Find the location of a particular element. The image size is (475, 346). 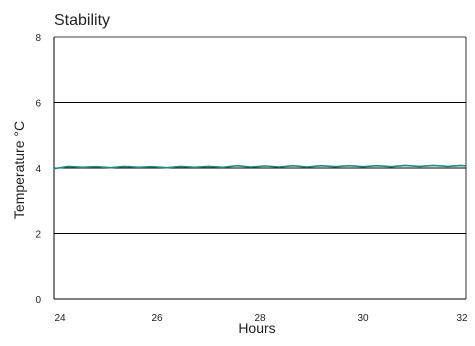

x-axis-label: Hours is located at coordinates (256, 328).